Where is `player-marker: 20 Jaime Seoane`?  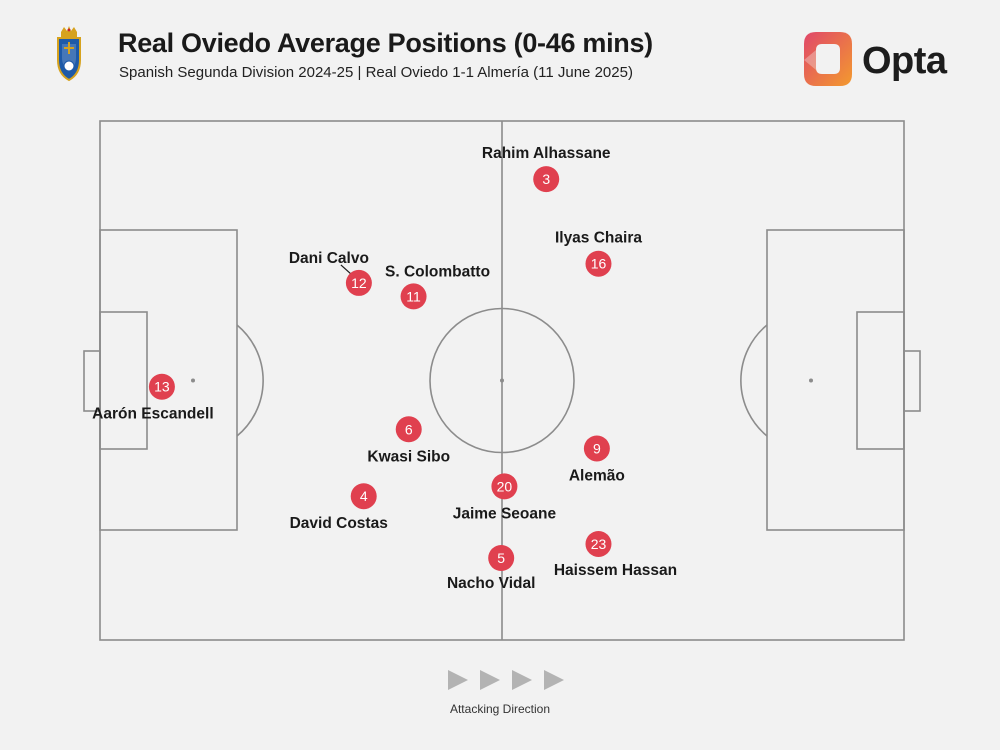 player-marker: 20 Jaime Seoane is located at coordinates (505, 497).